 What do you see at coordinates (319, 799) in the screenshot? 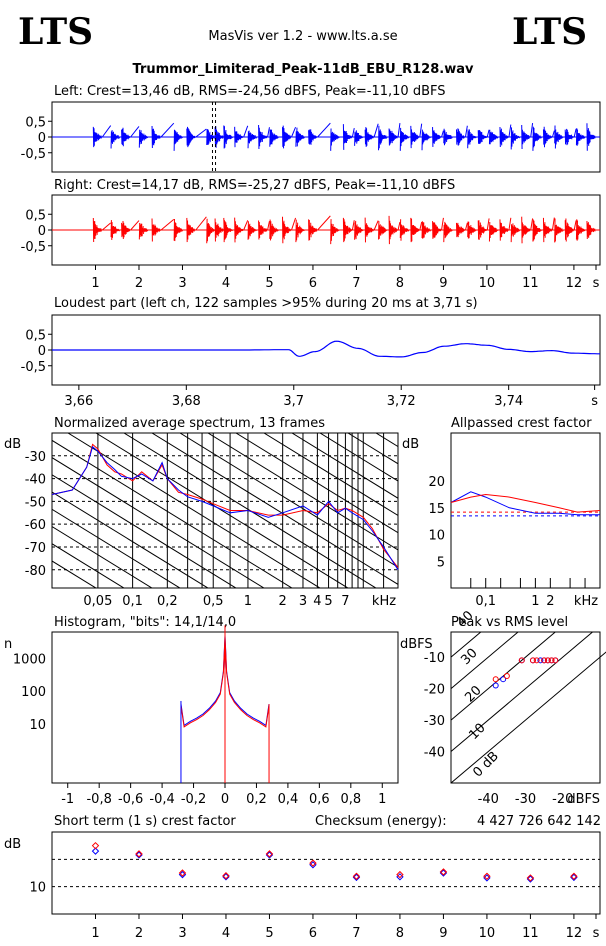
I see `histogram-xtick-label: 0,6` at bounding box center [319, 799].